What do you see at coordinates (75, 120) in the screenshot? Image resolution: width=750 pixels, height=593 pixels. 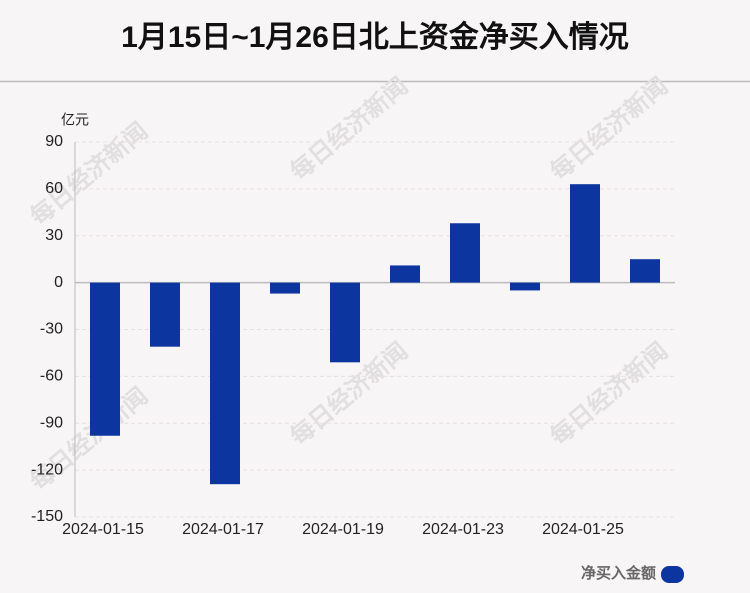 I see `y-unit: 亿元` at bounding box center [75, 120].